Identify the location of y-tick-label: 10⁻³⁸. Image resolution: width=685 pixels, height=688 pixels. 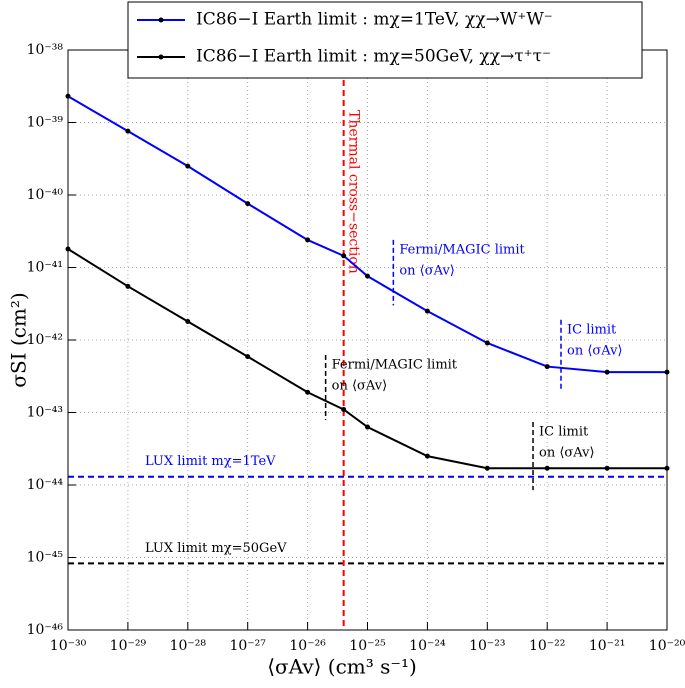
(45, 50).